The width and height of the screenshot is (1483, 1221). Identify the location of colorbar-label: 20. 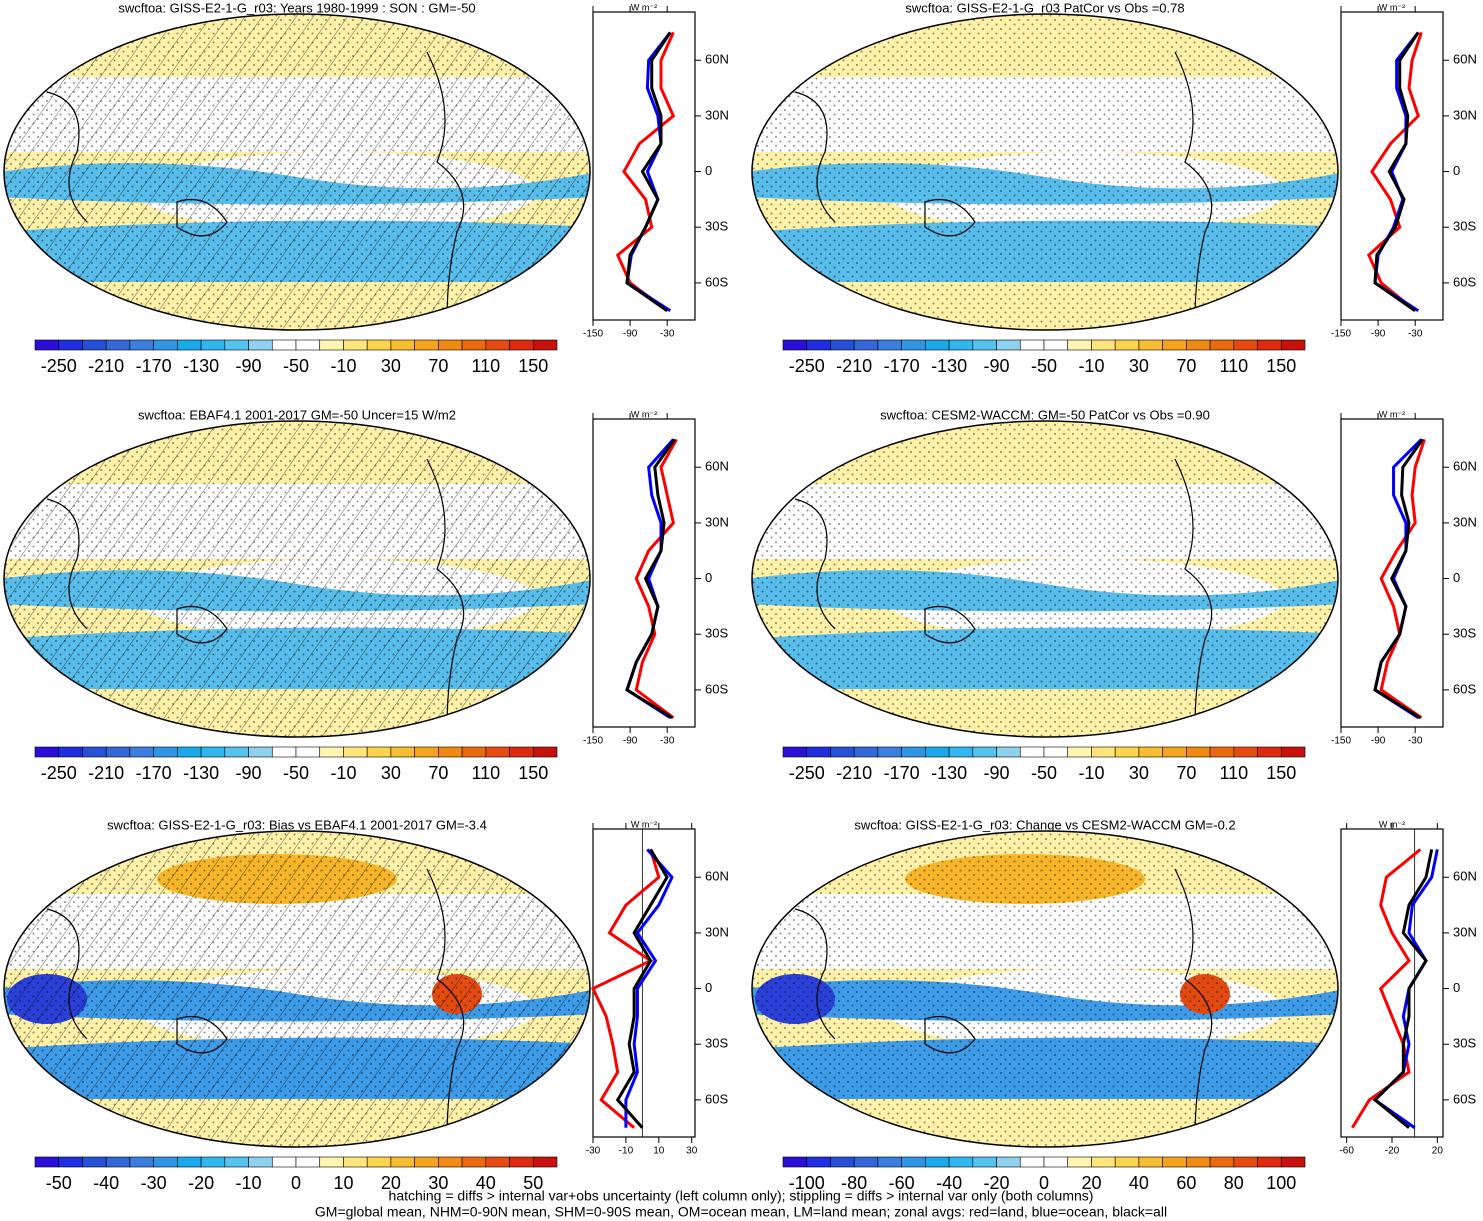
(1091, 1183).